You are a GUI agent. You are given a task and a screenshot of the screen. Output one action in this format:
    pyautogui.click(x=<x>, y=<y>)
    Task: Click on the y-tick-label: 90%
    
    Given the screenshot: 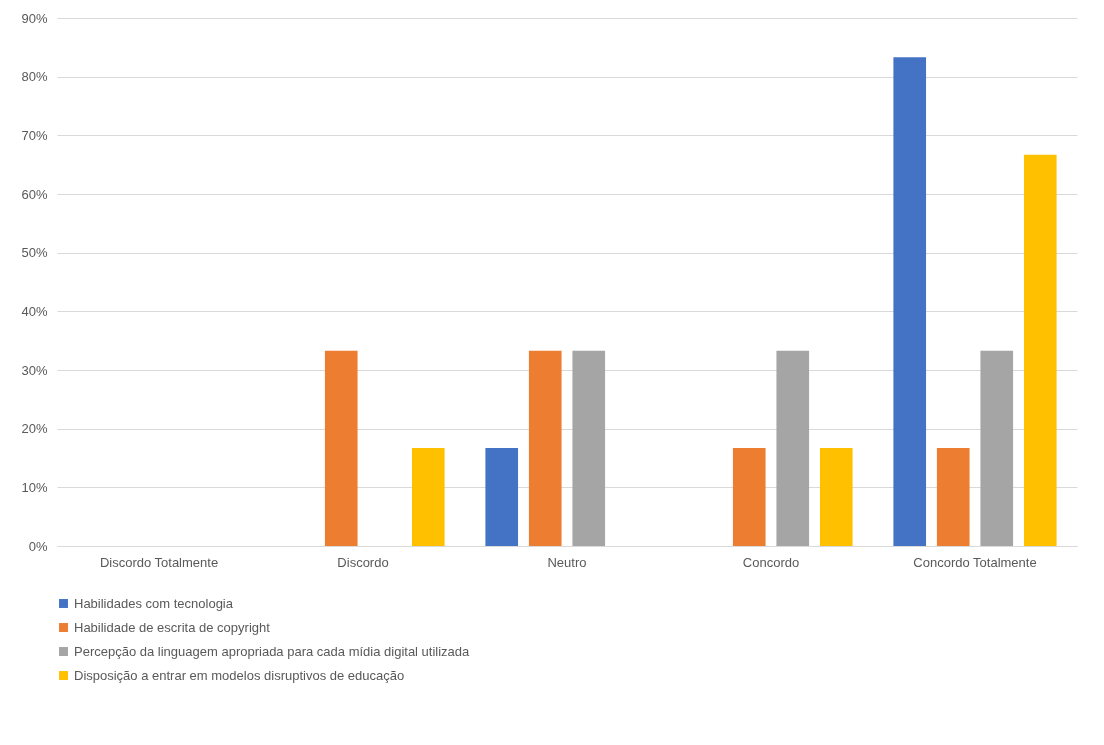 What is the action you would take?
    pyautogui.click(x=34, y=18)
    